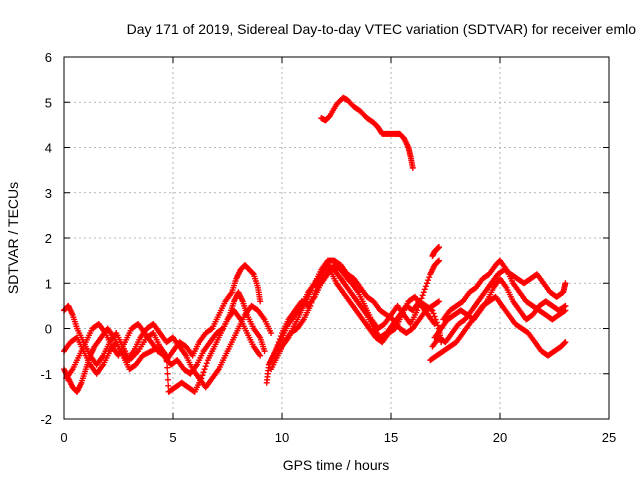  What do you see at coordinates (48, 57) in the screenshot?
I see `y-tick-label: 6` at bounding box center [48, 57].